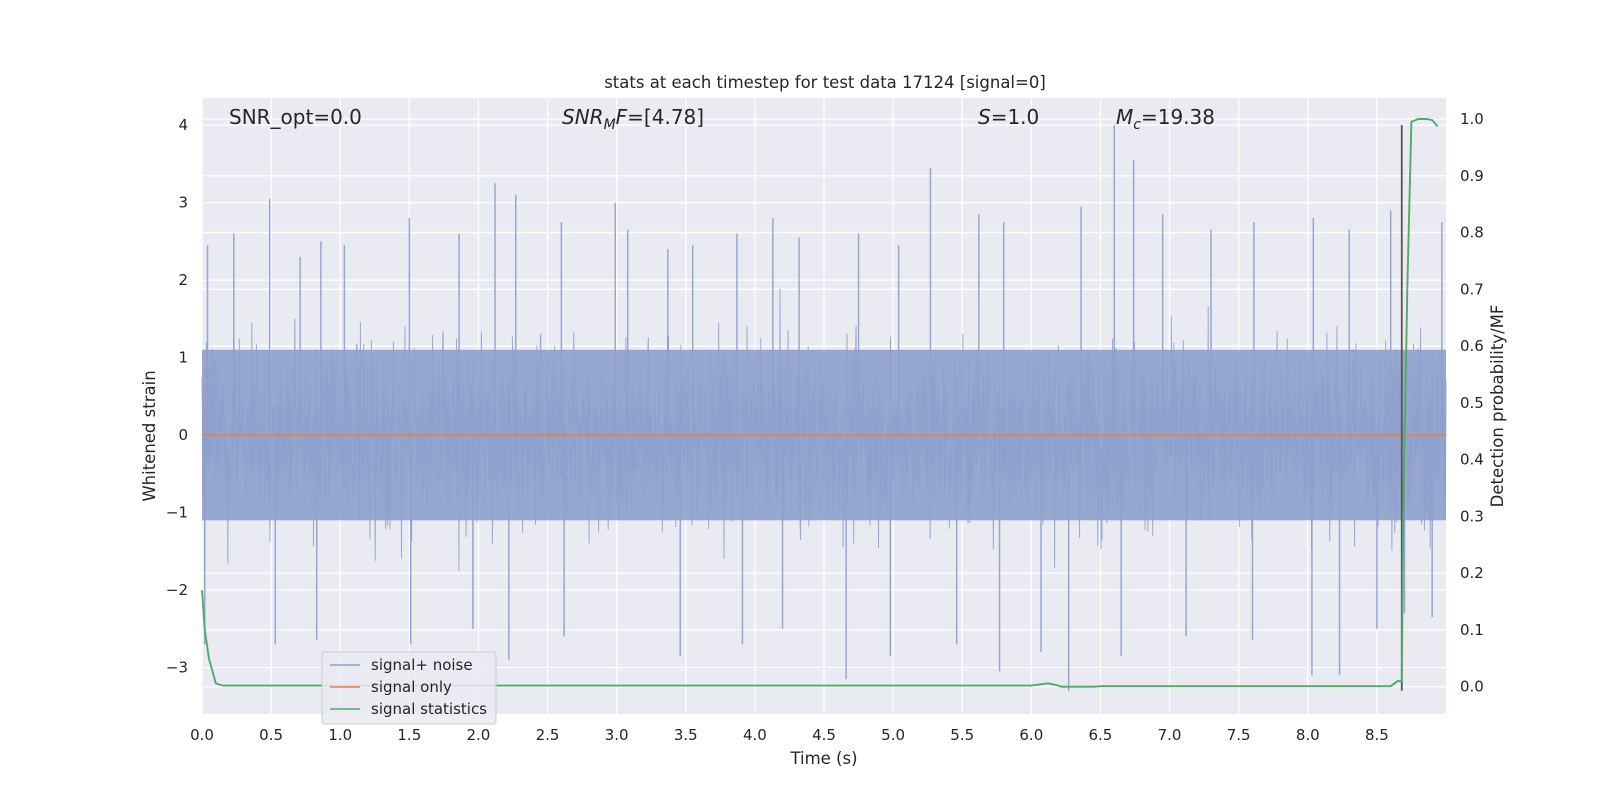  What do you see at coordinates (1101, 735) in the screenshot?
I see `x-tick-label: 6.5` at bounding box center [1101, 735].